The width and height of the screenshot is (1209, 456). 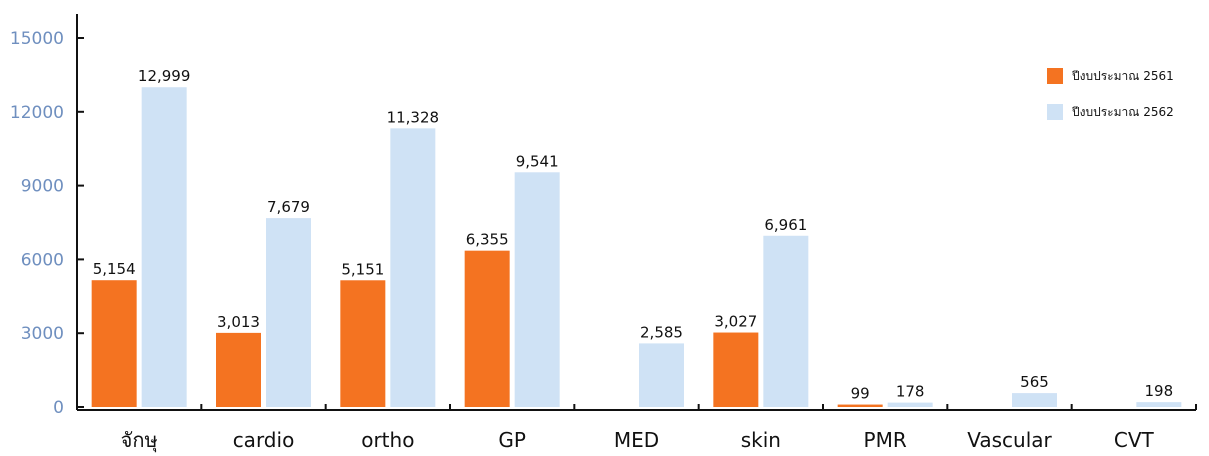 What do you see at coordinates (238, 322) in the screenshot?
I see `data-label: 3,013` at bounding box center [238, 322].